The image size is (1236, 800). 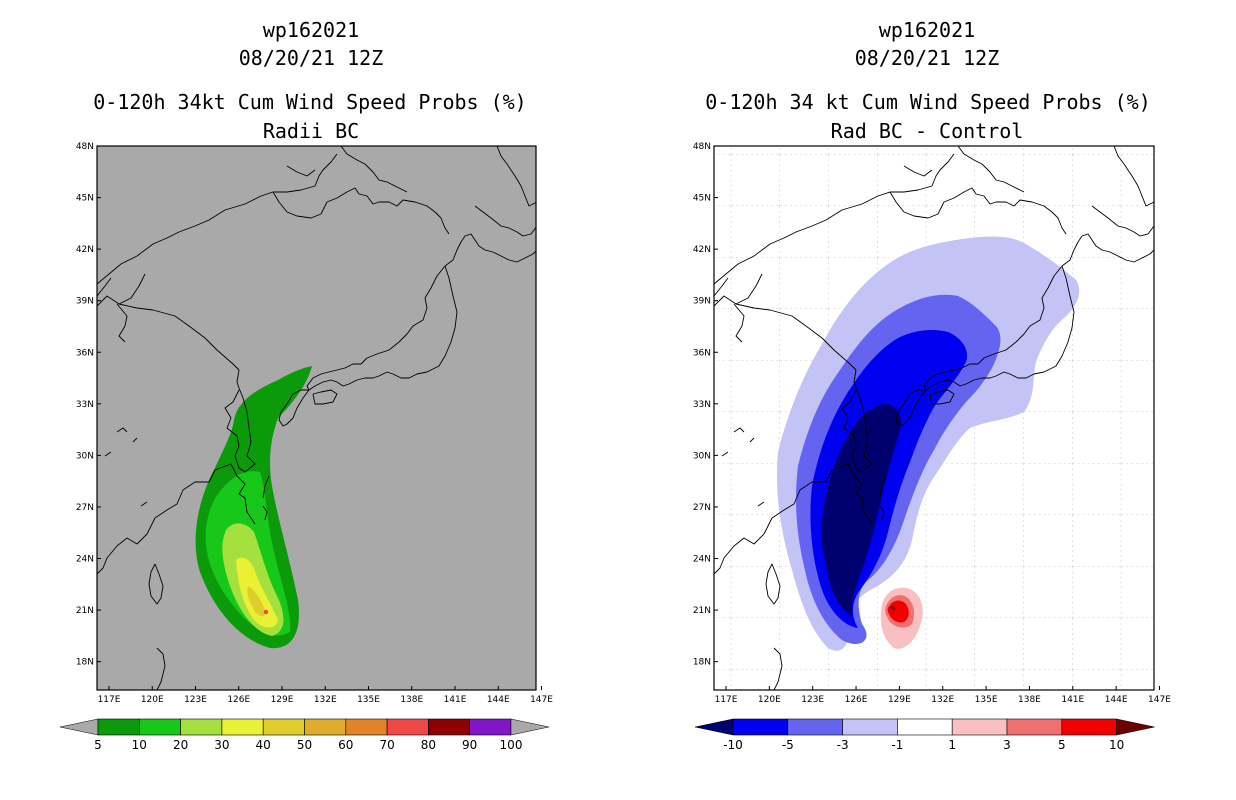 I want to click on right-colorbar-label: 10, so click(x=1116, y=745).